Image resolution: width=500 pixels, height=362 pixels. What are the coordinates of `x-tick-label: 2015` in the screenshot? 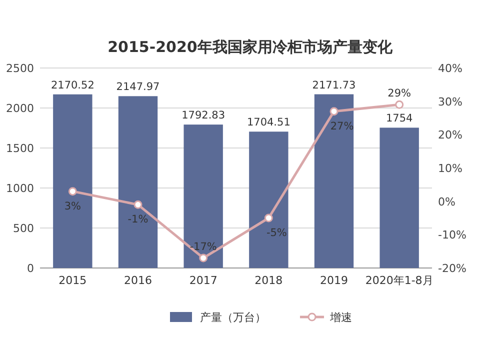 It's located at (72, 280).